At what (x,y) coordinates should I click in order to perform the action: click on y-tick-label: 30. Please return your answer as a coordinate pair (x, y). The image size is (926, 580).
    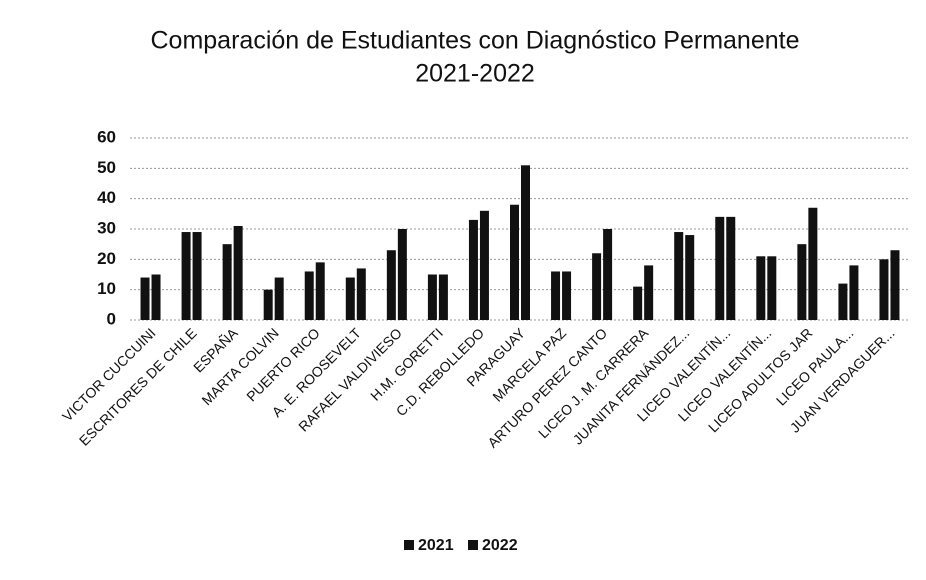
    Looking at the image, I should click on (106, 227).